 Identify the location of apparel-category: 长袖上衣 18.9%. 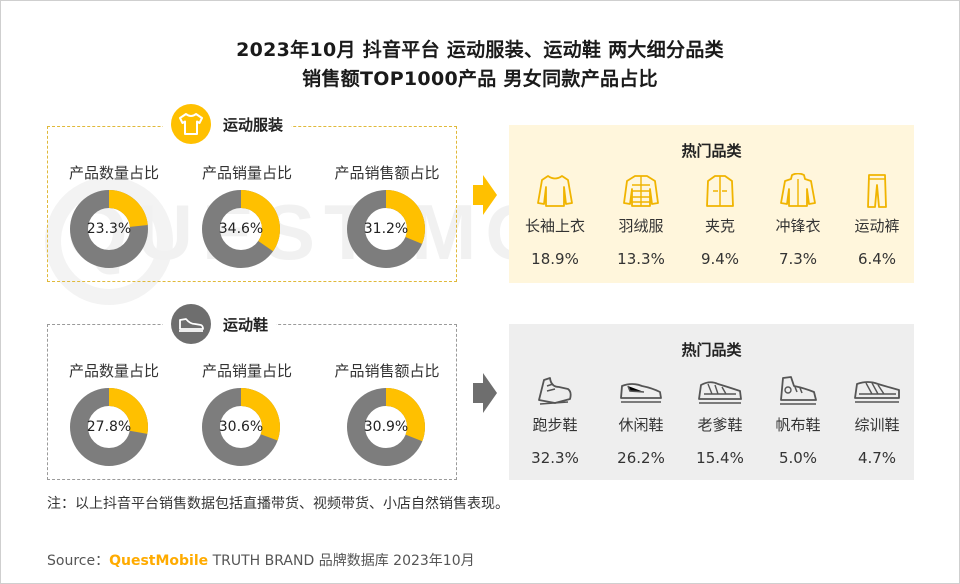
(555, 220).